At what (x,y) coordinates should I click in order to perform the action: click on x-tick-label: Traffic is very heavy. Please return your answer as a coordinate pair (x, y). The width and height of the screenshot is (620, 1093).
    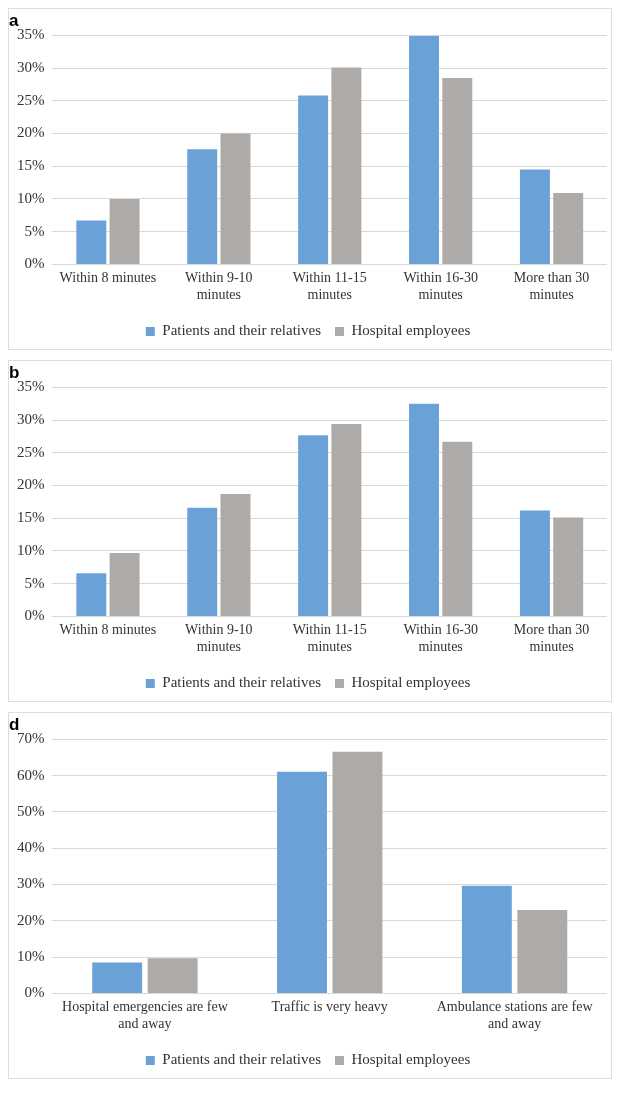
    Looking at the image, I should click on (329, 1007).